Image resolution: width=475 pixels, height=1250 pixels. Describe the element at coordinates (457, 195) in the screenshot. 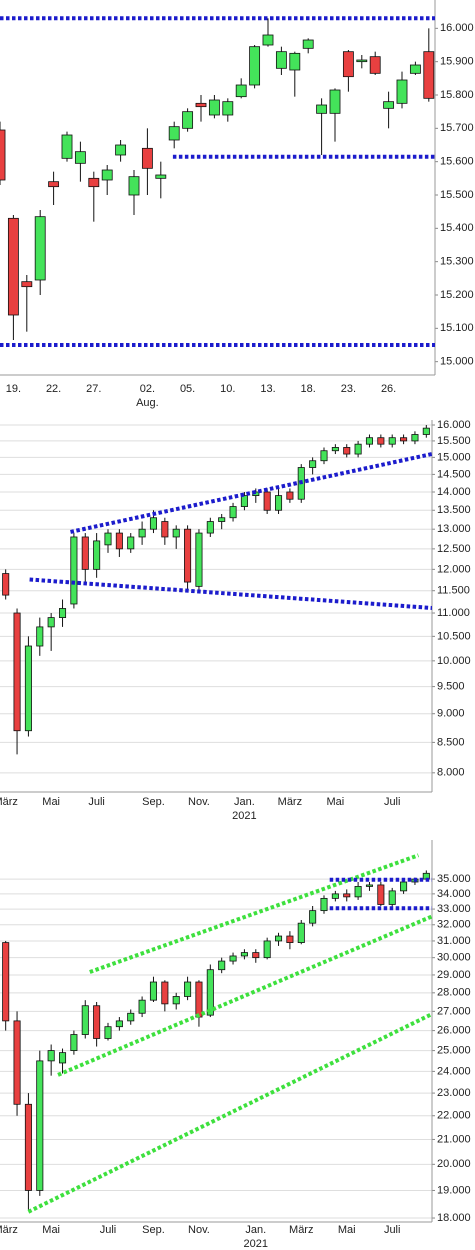

I see `y-tick-label: 15.500` at that location.